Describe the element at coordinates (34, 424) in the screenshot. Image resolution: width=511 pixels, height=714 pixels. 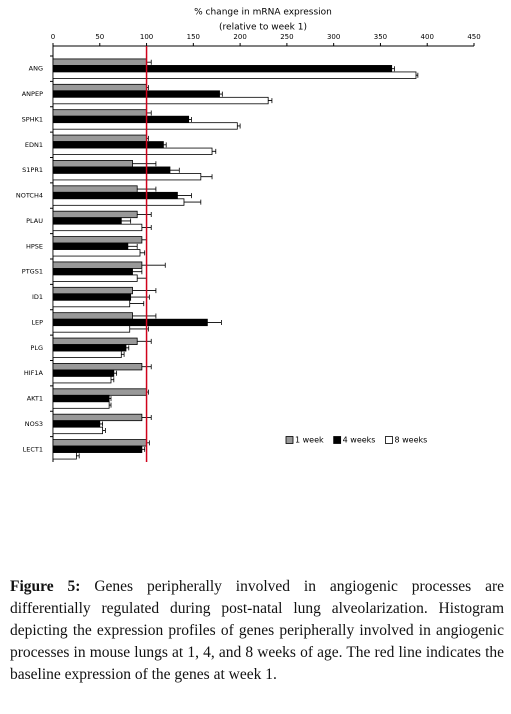
I see `y-tick-label: NOS3` at that location.